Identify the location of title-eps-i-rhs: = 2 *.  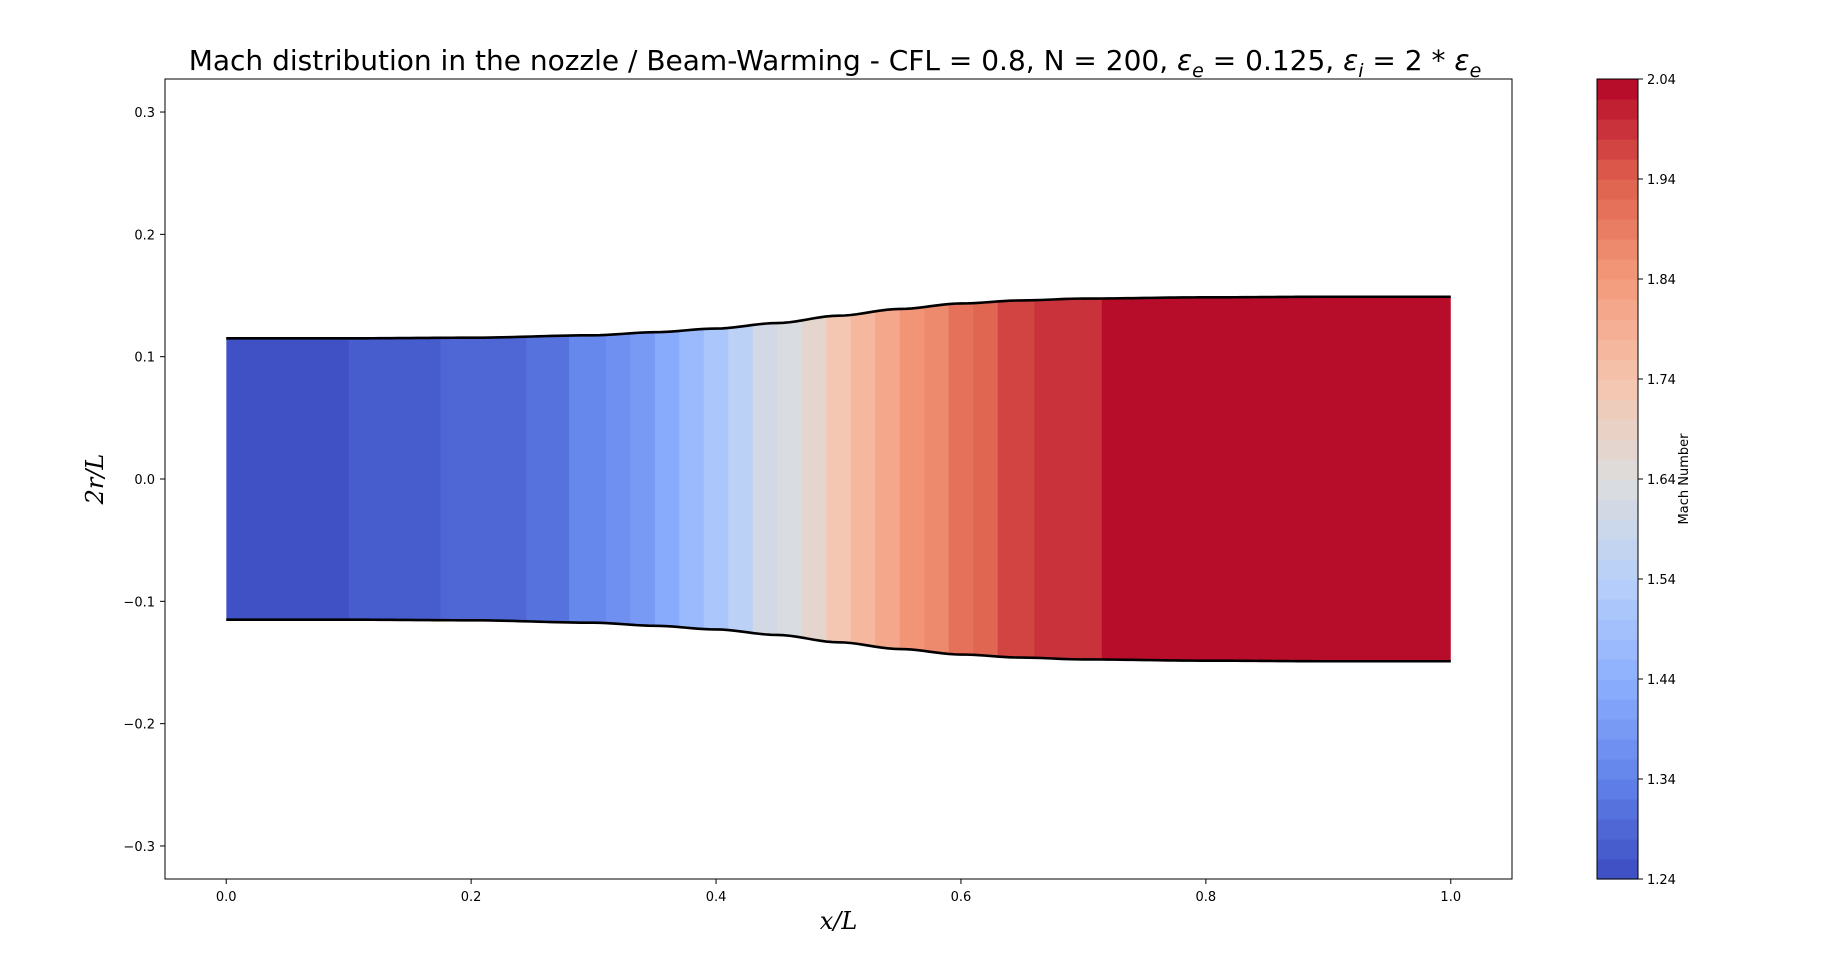
(1409, 60).